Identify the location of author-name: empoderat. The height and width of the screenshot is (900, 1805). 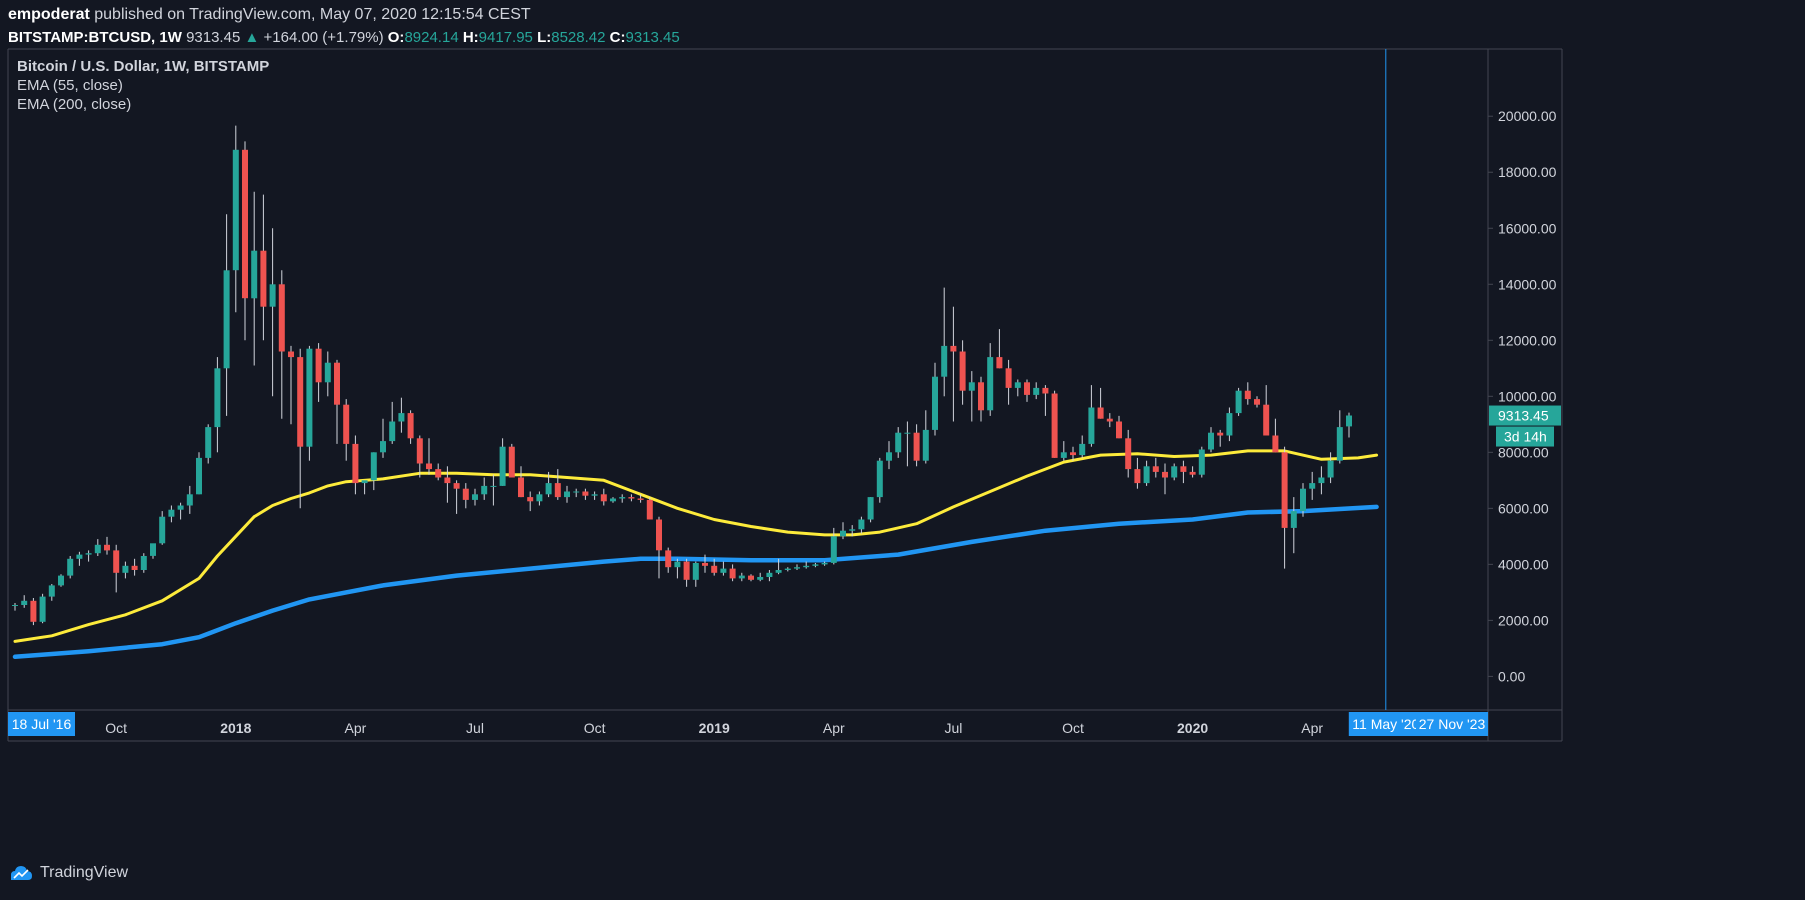
(49, 14).